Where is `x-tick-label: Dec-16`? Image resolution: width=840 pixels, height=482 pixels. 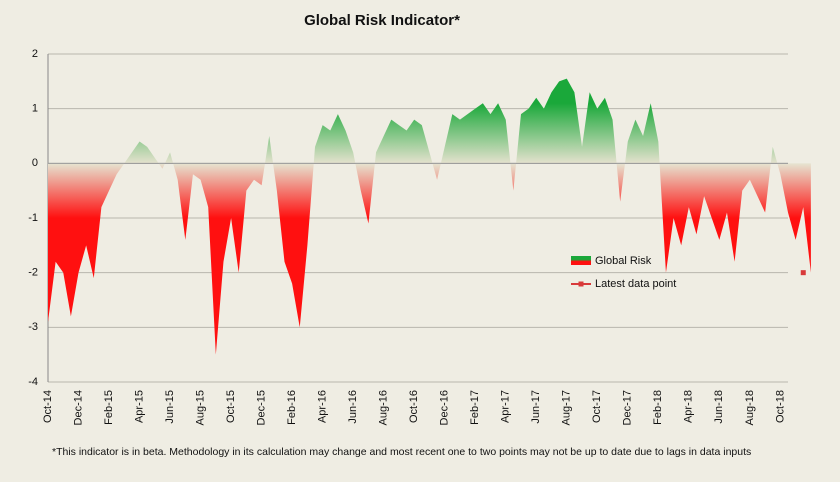 x-tick-label: Dec-16 is located at coordinates (445, 407).